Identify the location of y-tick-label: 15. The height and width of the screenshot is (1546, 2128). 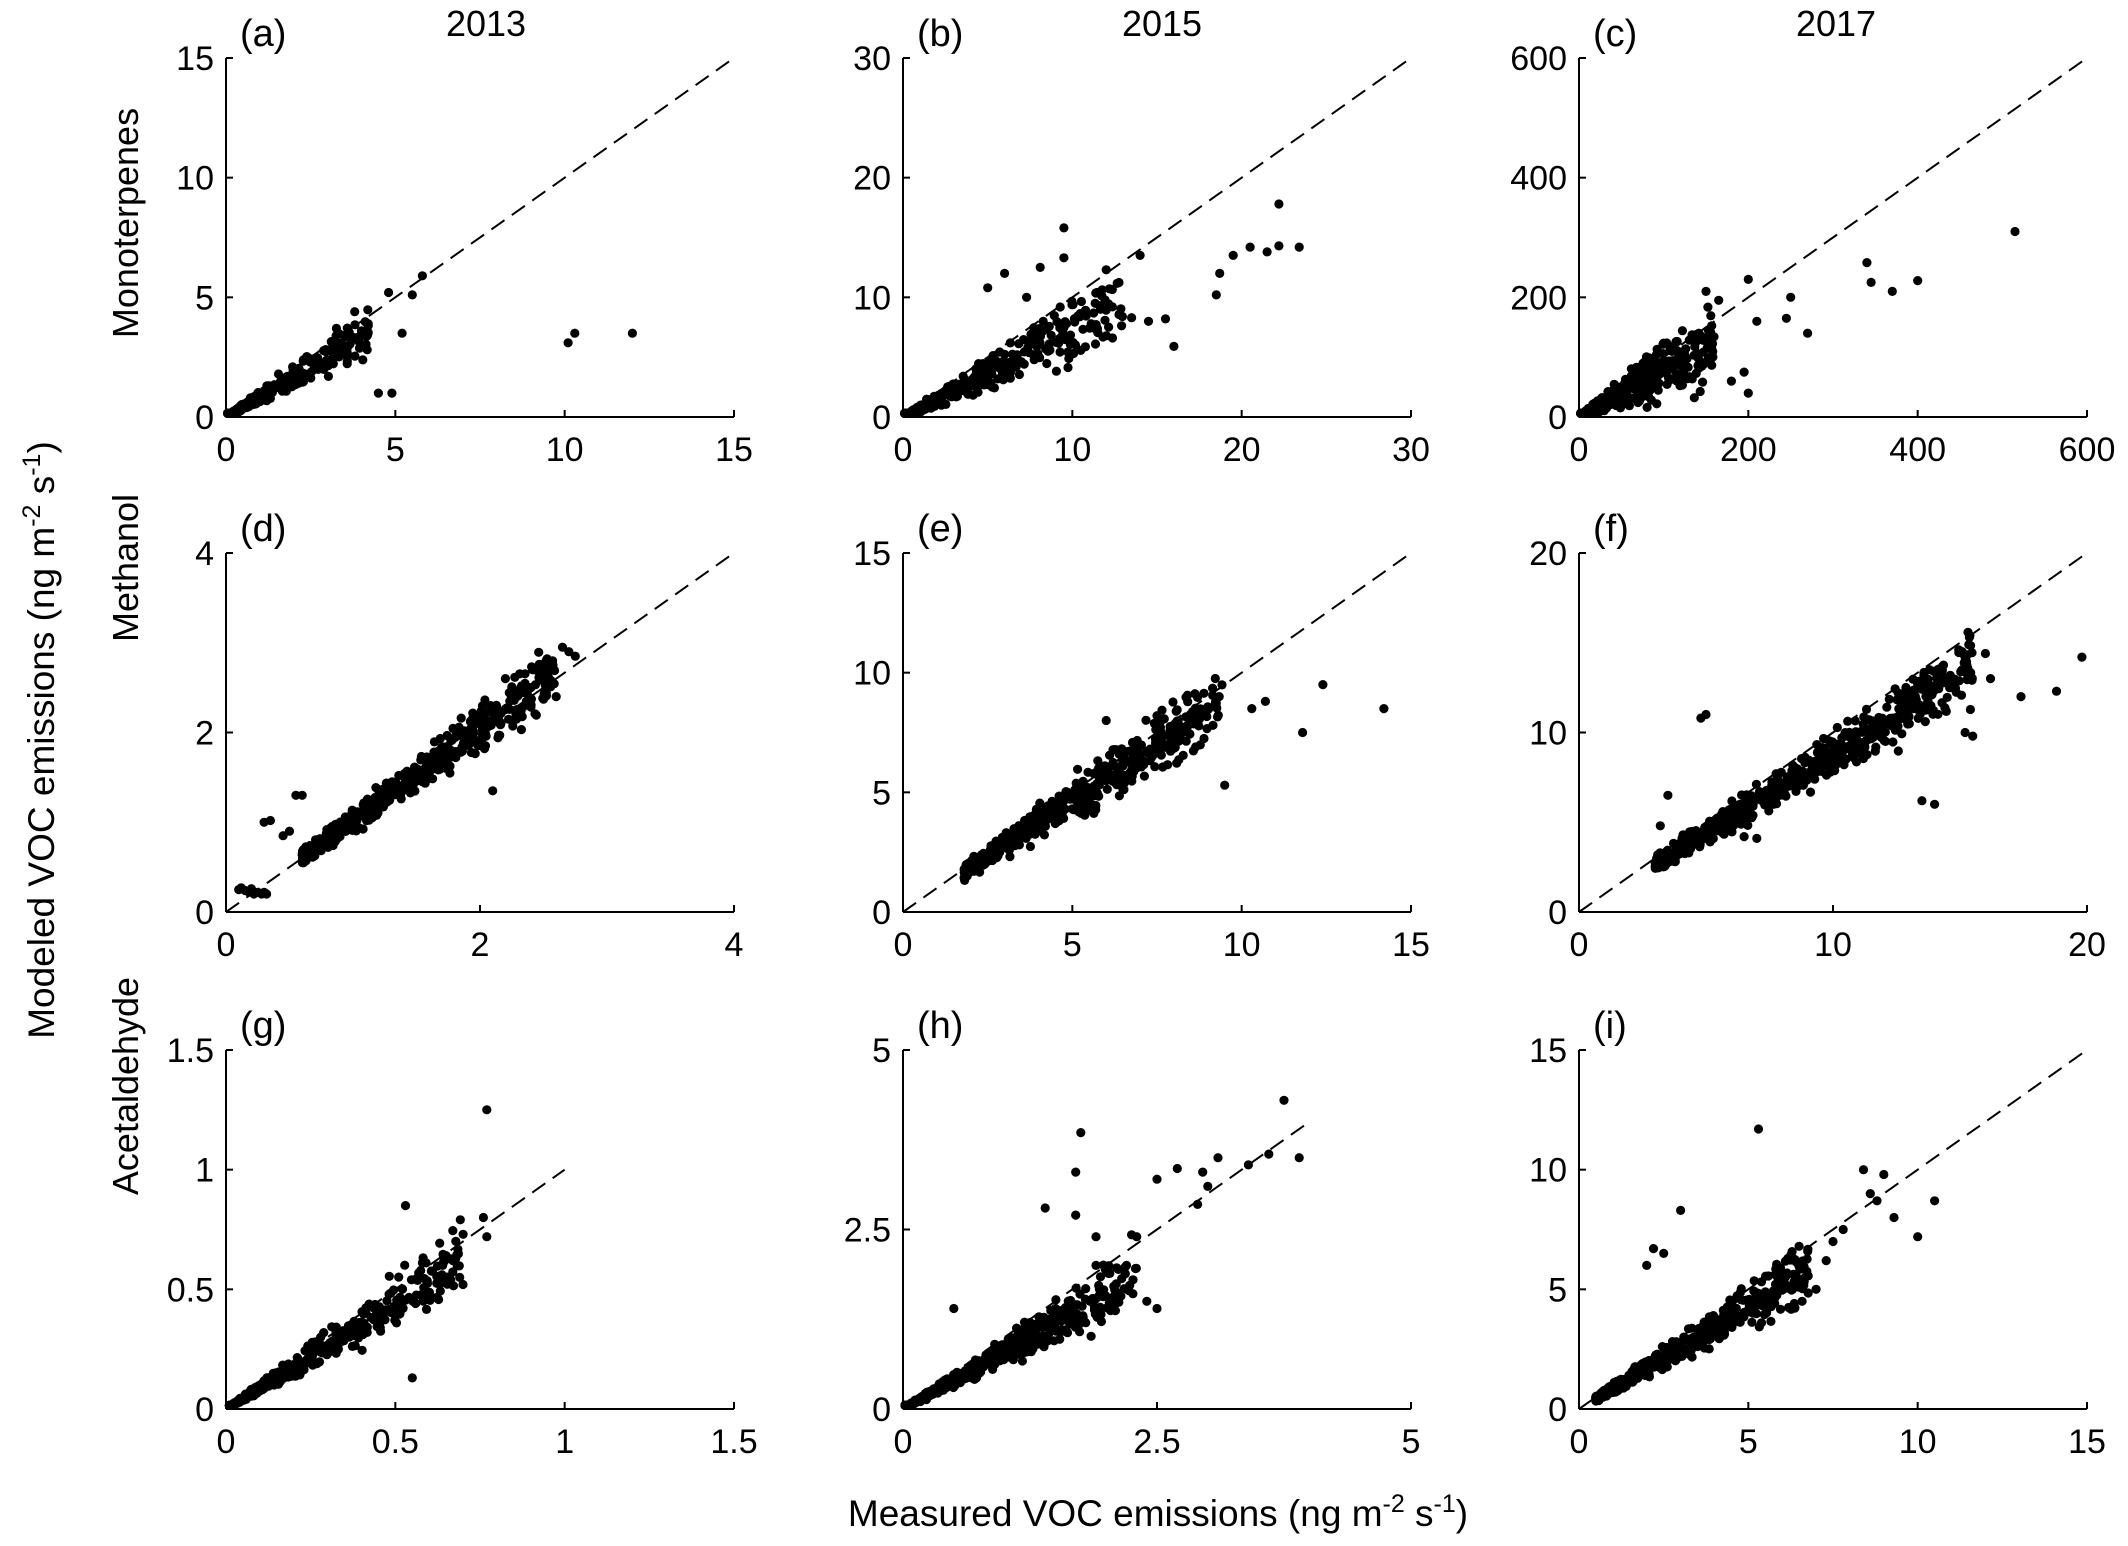
(195, 59).